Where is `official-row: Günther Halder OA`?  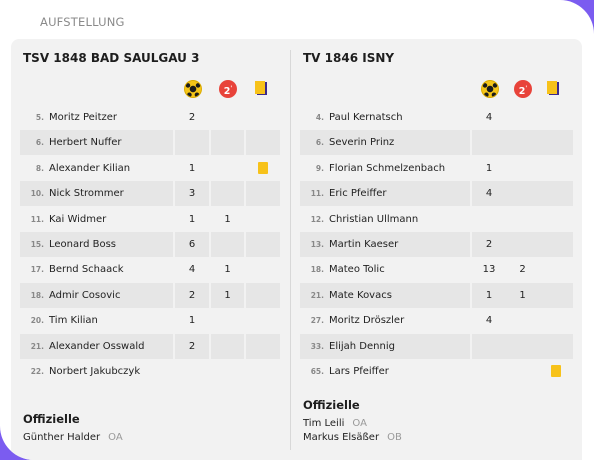 official-row: Günther Halder OA is located at coordinates (73, 437).